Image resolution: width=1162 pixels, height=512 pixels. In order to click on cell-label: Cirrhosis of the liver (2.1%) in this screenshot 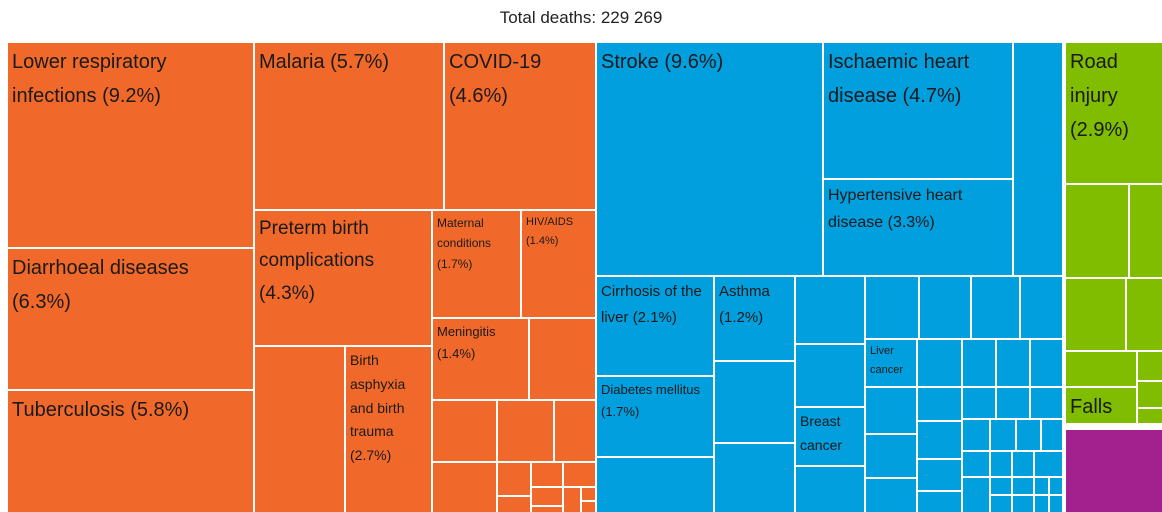, I will do `click(655, 304)`.